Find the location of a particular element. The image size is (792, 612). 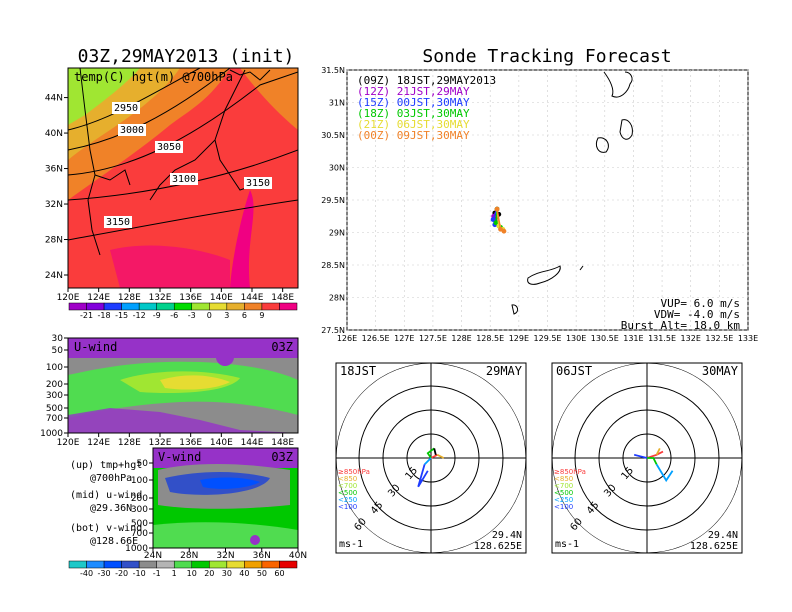

x-tick-label: 129E is located at coordinates (519, 338).